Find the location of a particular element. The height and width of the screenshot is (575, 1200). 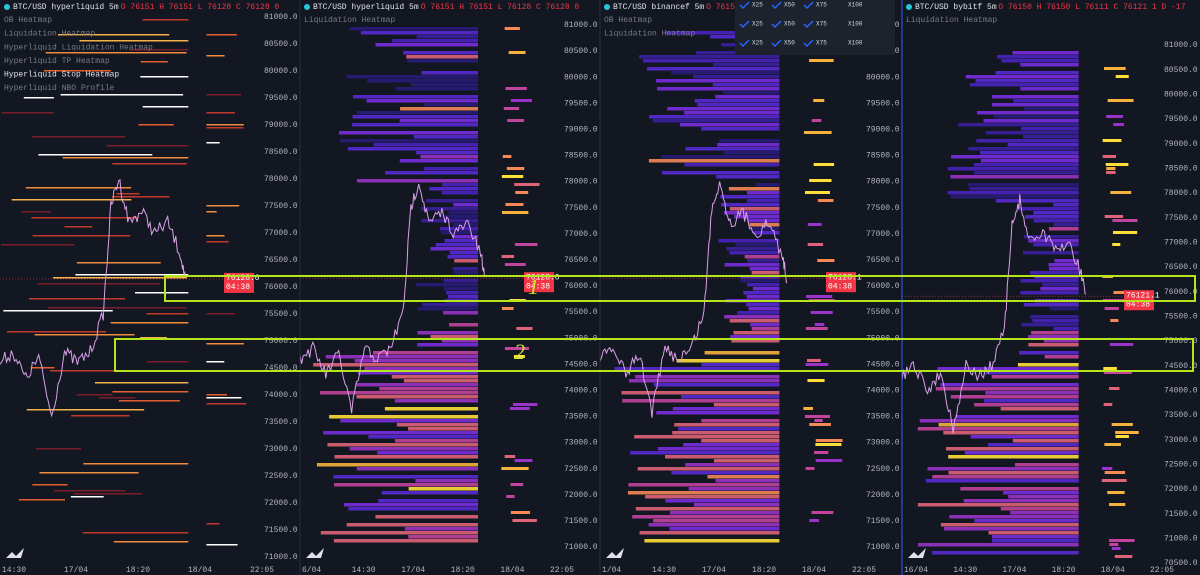

y-axis-label: 73500.0 is located at coordinates (883, 417).